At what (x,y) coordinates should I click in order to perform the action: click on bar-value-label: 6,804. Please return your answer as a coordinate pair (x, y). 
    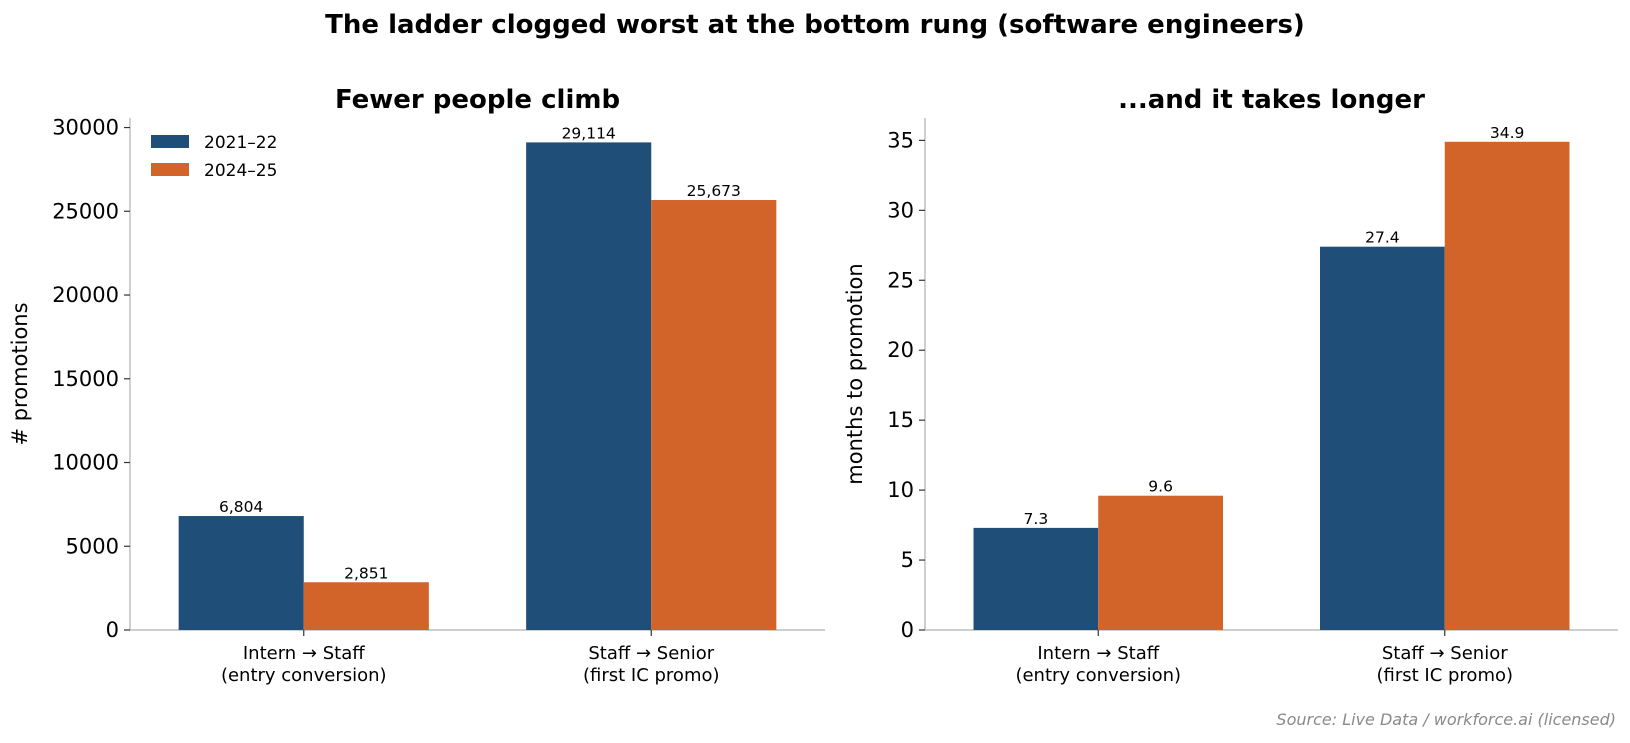
    Looking at the image, I should click on (241, 507).